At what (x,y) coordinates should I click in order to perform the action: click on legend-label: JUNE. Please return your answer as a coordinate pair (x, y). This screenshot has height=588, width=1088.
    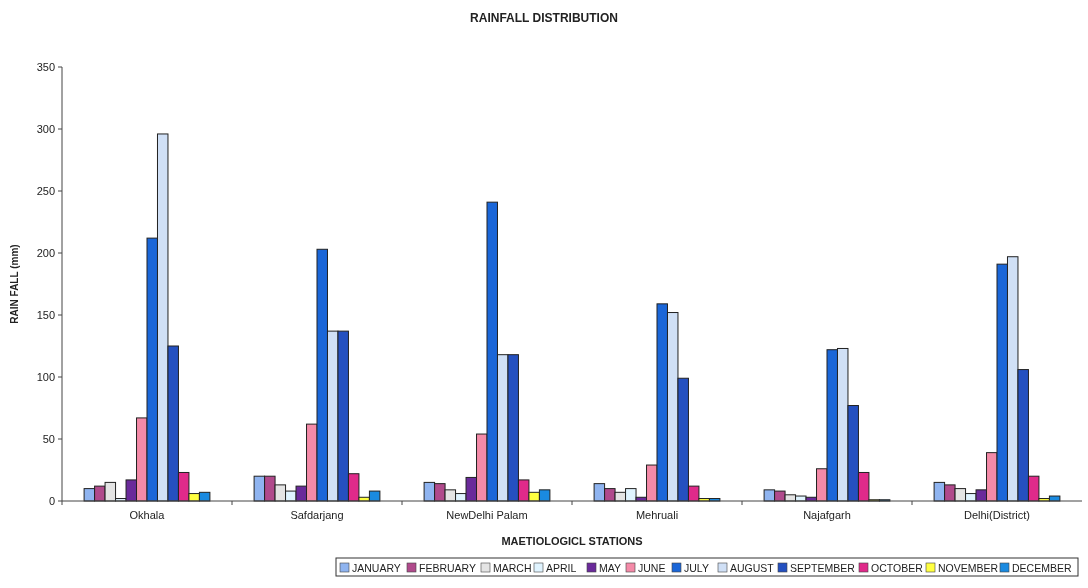
    Looking at the image, I should click on (652, 567).